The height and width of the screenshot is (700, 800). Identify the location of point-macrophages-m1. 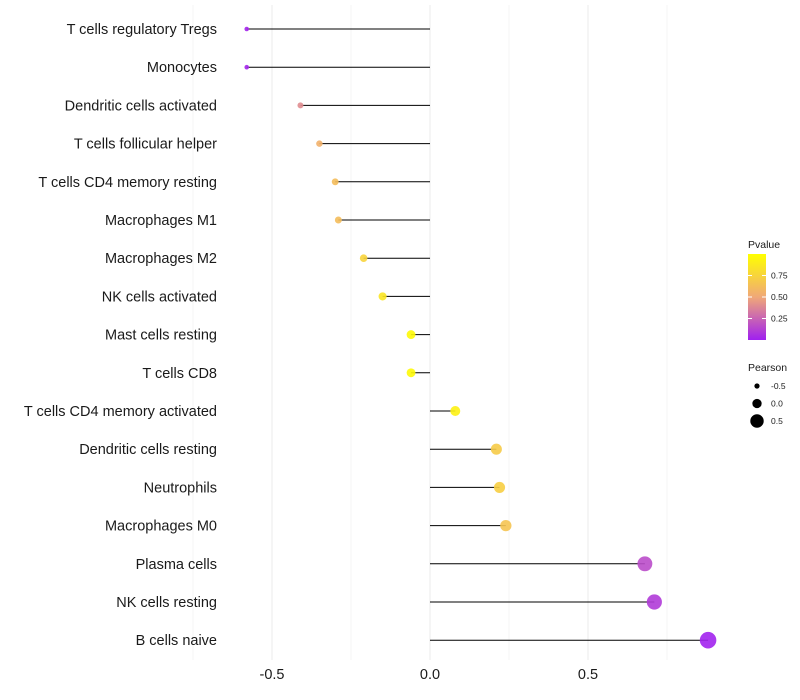
(338, 220).